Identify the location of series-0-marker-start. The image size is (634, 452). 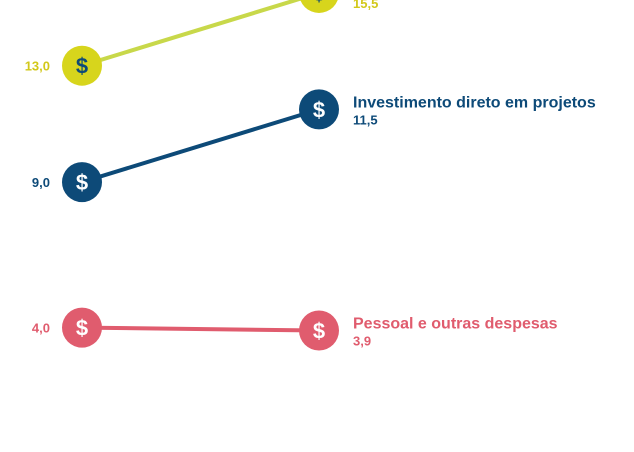
(82, 65).